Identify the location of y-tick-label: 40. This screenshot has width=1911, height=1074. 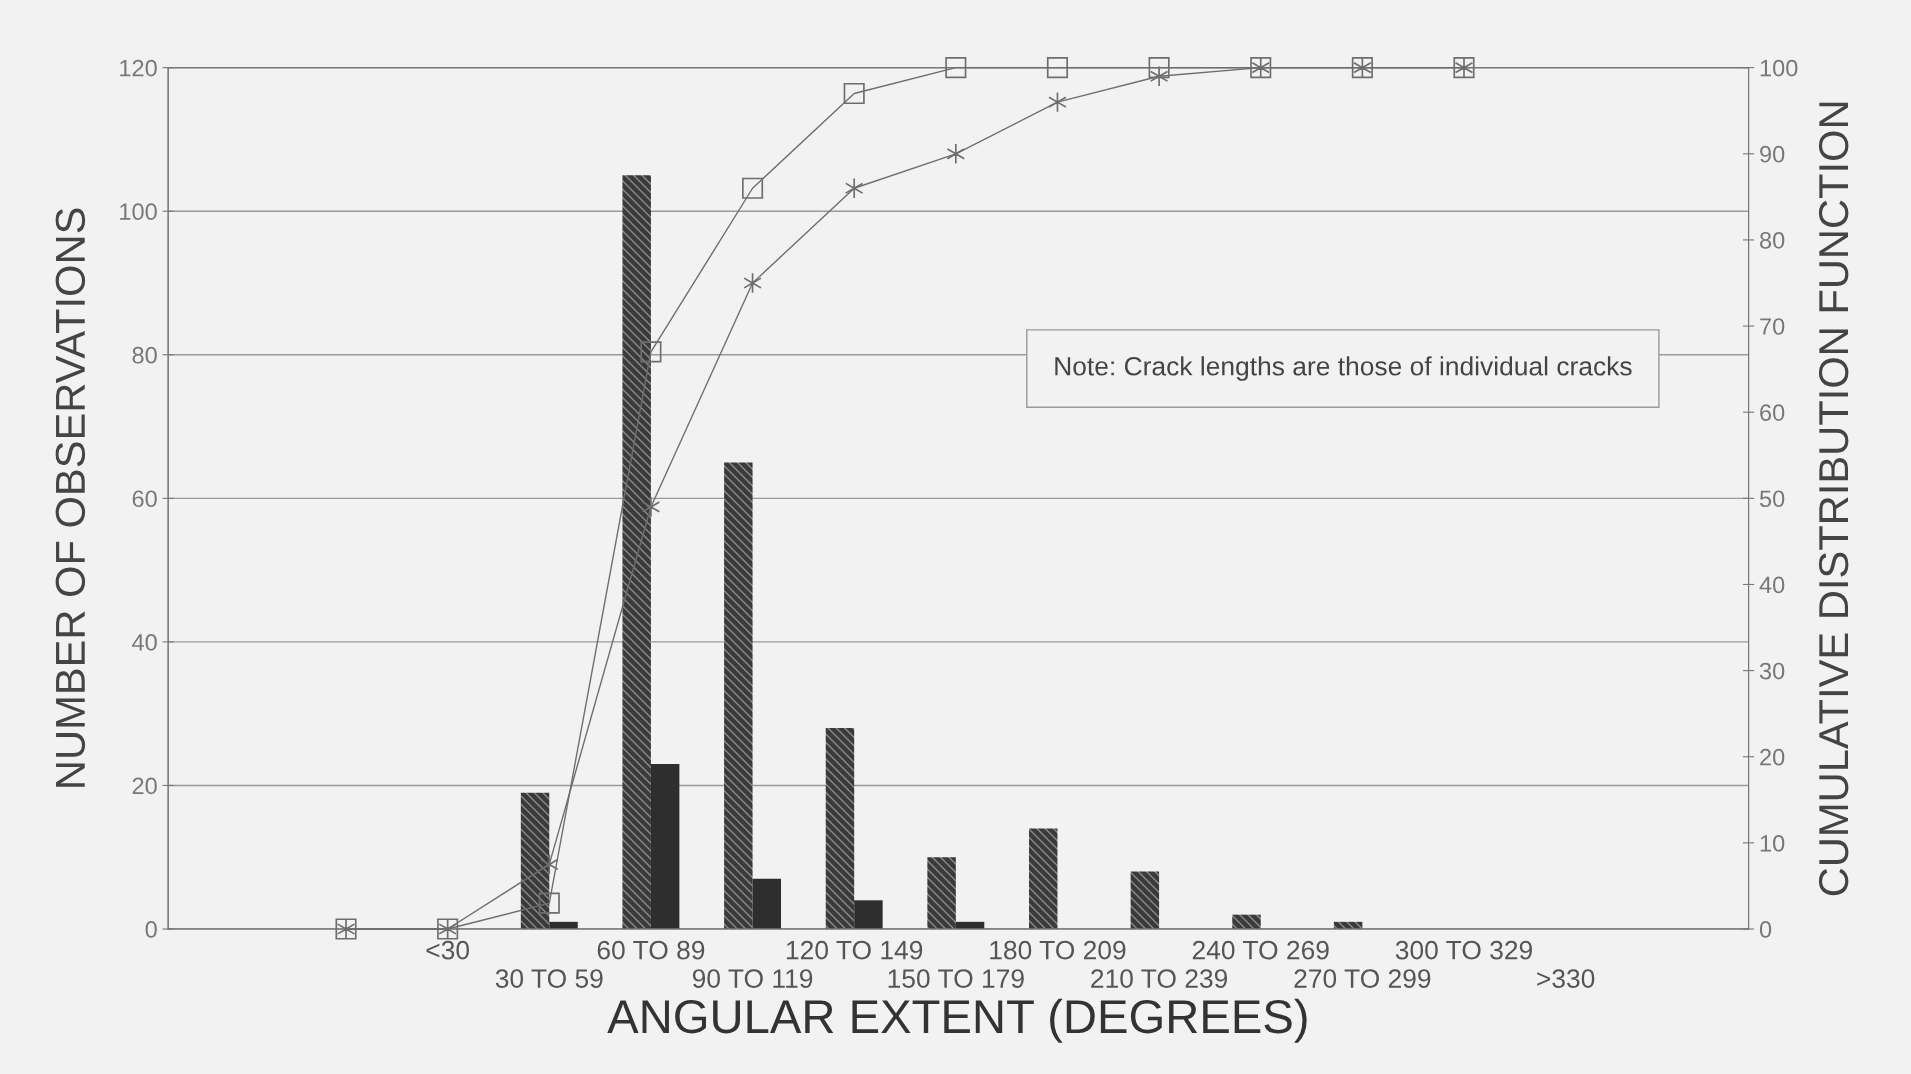
(144, 642).